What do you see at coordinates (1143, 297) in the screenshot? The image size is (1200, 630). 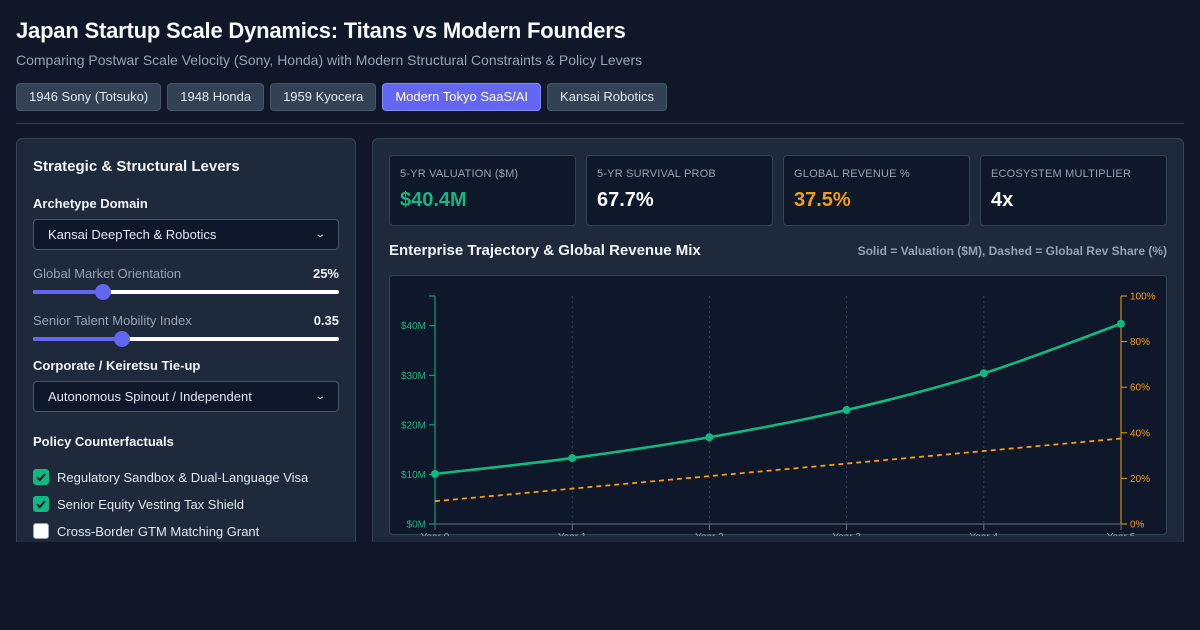 I see `y-right-tick-label: 100%` at bounding box center [1143, 297].